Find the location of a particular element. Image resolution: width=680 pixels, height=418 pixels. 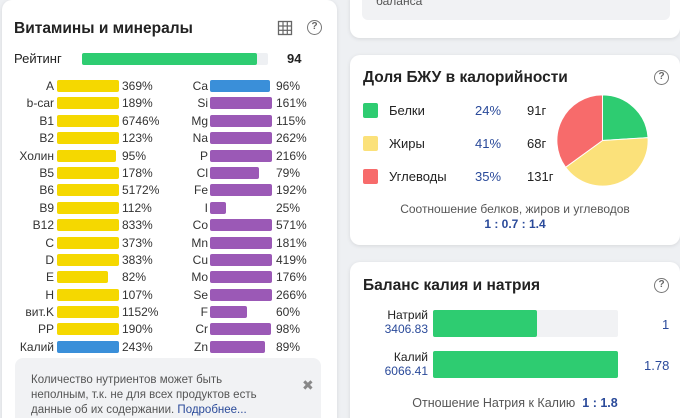

nutrient-name: B9 is located at coordinates (46, 207).